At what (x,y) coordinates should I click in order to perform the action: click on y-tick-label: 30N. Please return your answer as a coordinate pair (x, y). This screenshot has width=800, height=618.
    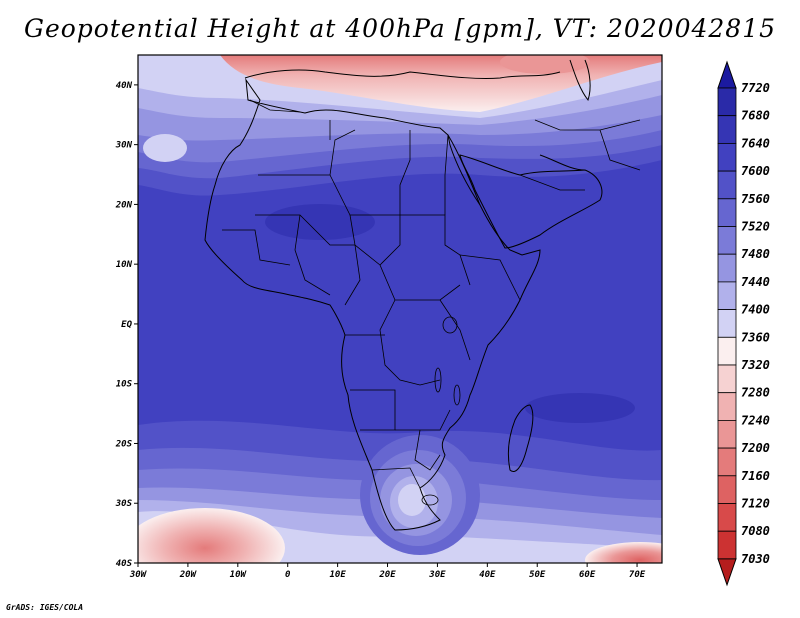
    Looking at the image, I should click on (124, 146).